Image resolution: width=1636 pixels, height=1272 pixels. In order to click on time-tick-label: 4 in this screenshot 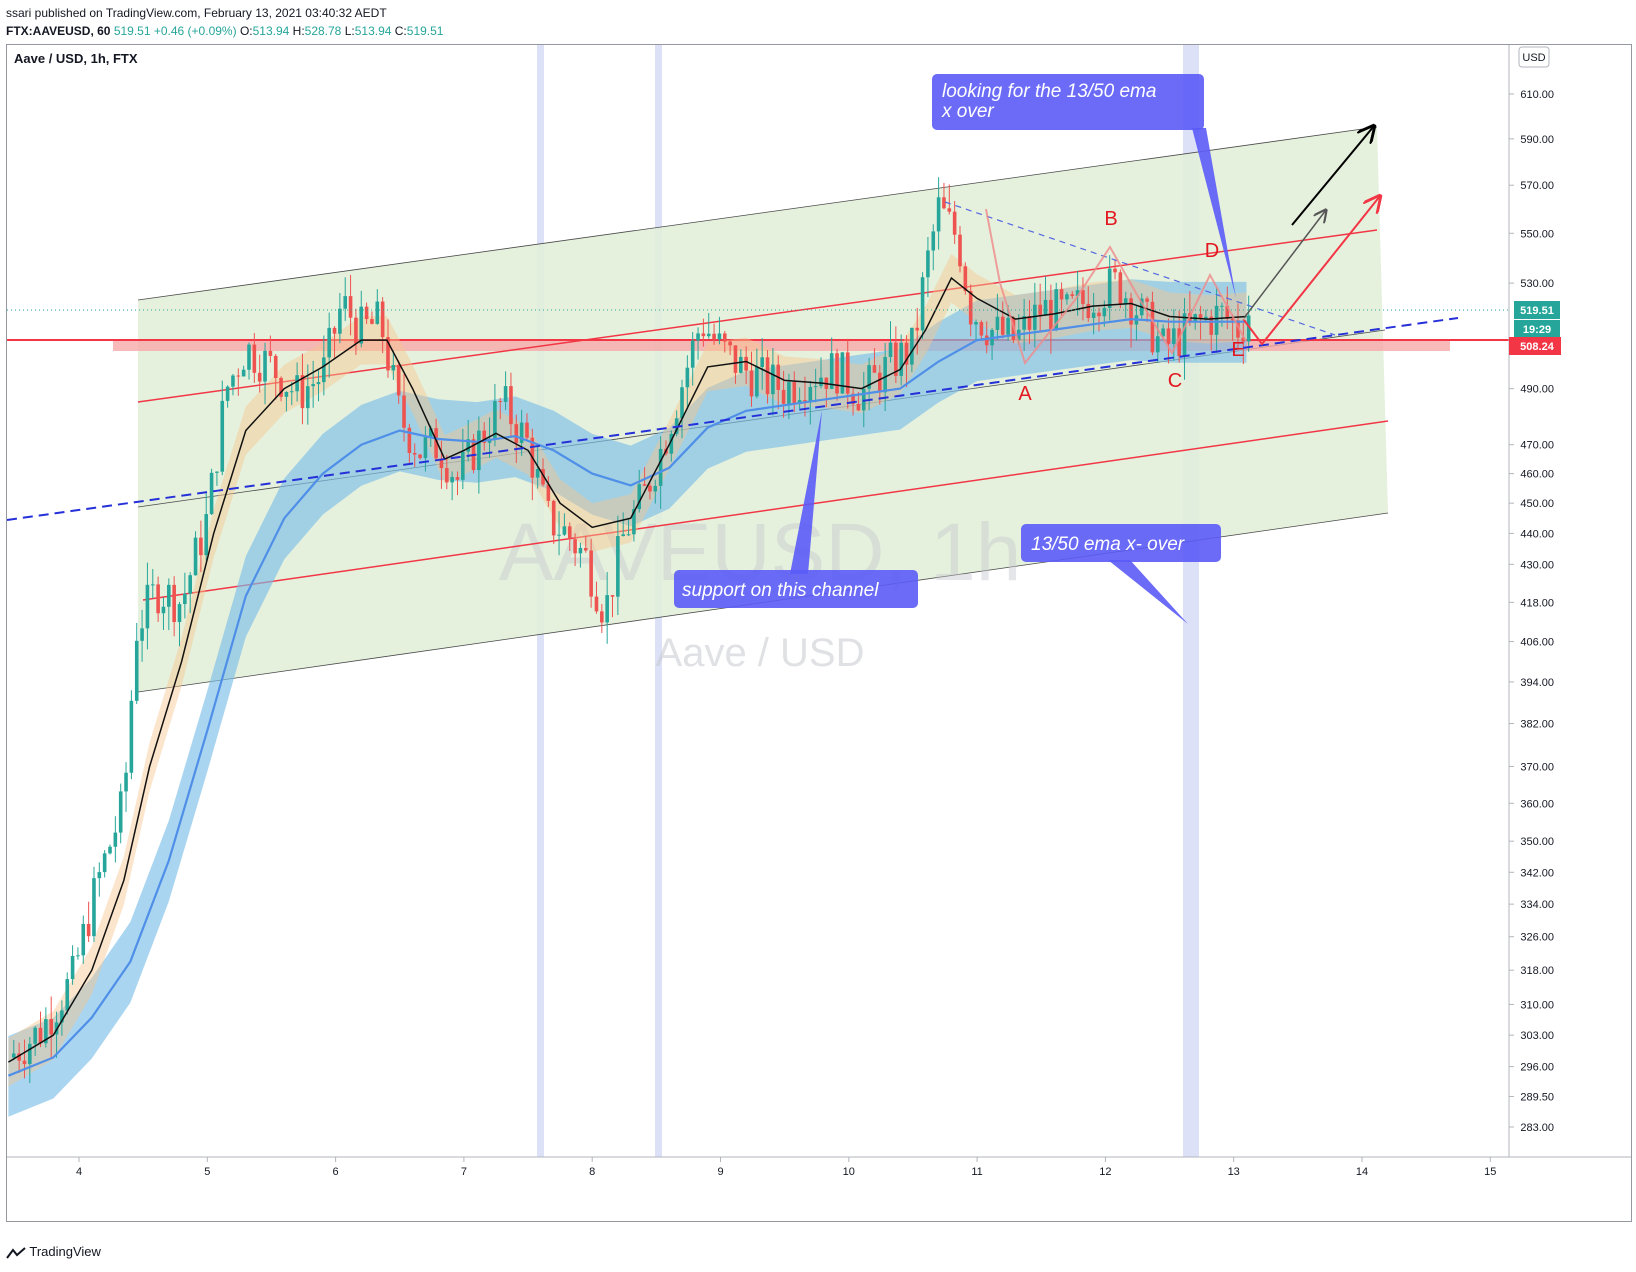, I will do `click(79, 1172)`.